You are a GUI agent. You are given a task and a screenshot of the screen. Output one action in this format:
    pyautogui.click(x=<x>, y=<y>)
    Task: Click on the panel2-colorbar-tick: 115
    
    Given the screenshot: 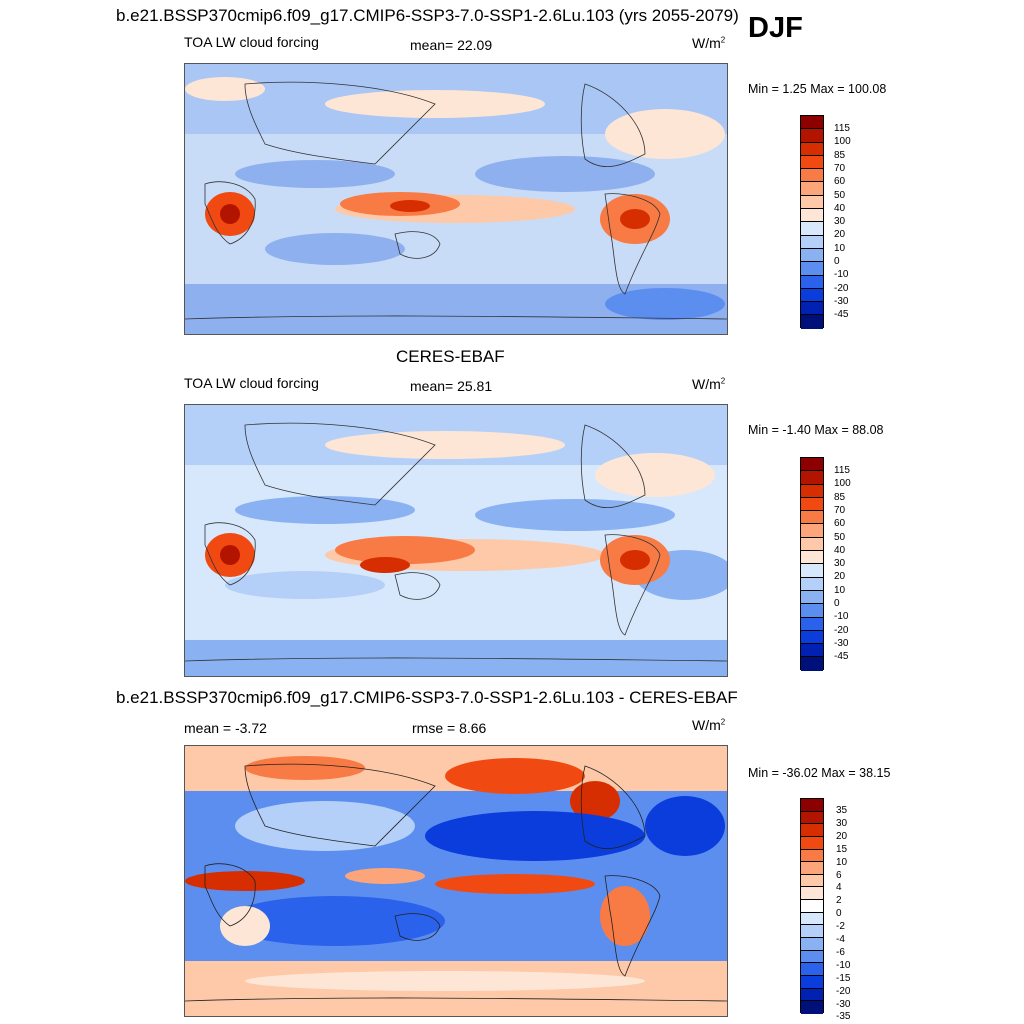 What is the action you would take?
    pyautogui.click(x=842, y=470)
    